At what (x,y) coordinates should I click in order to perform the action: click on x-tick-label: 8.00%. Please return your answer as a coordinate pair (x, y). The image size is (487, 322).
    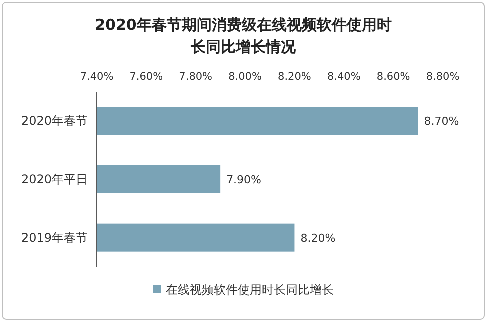
    Looking at the image, I should click on (245, 77).